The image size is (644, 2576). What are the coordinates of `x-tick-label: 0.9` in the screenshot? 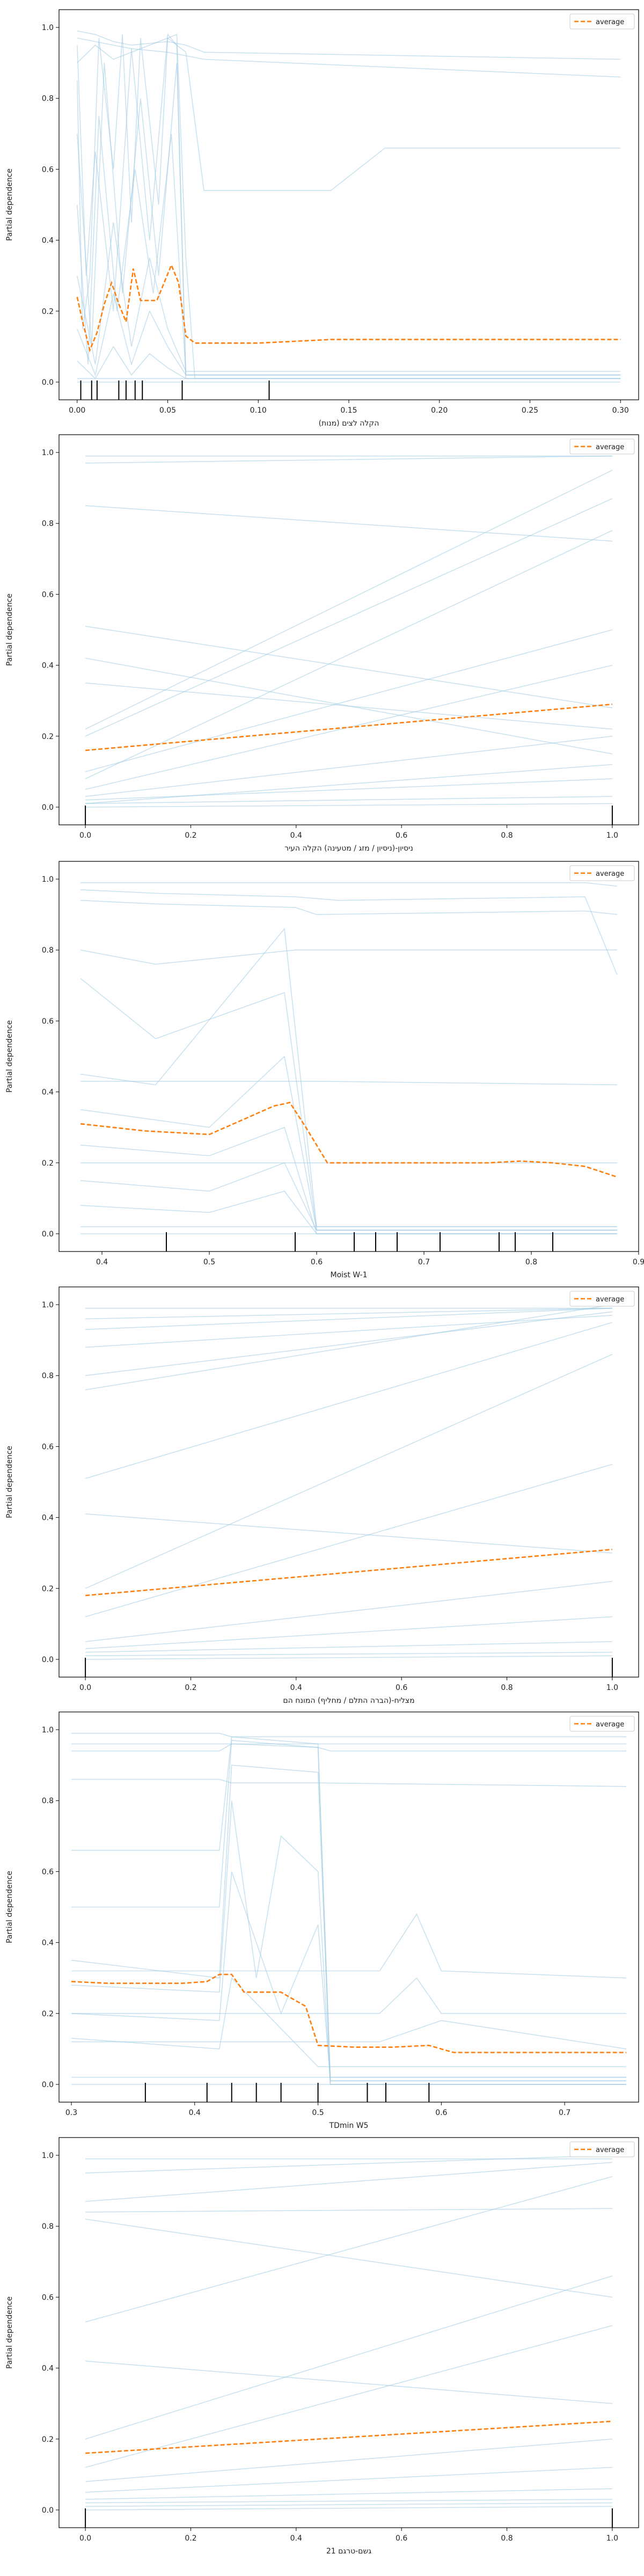 It's located at (638, 1262).